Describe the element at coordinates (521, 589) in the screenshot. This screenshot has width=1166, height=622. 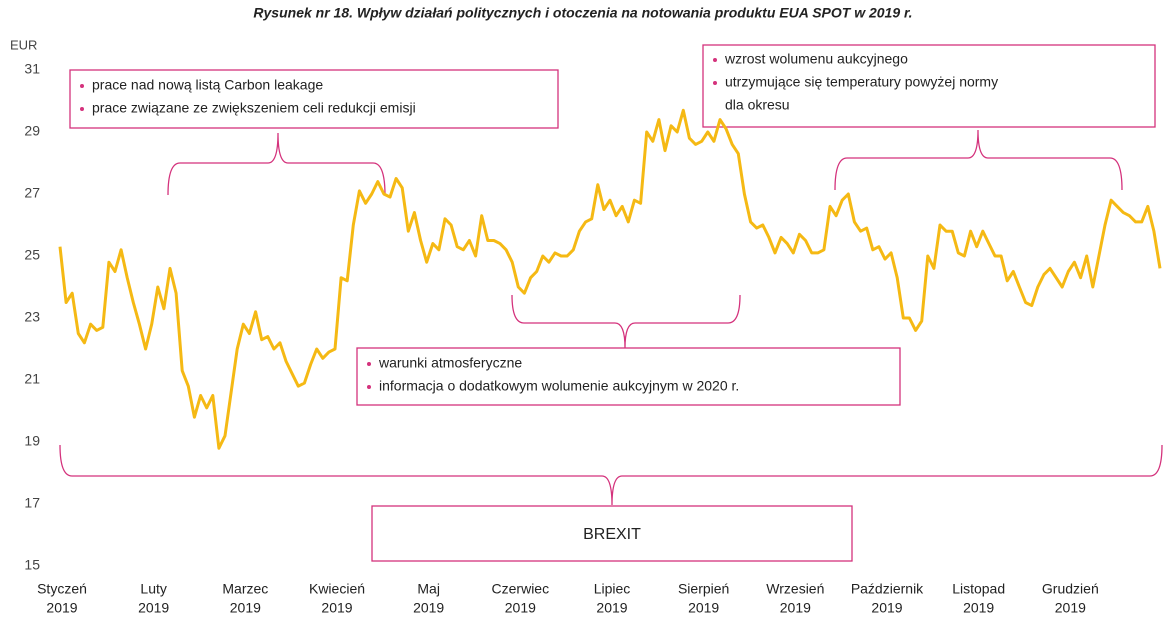
I see `x-tick-label: Czerwiec` at that location.